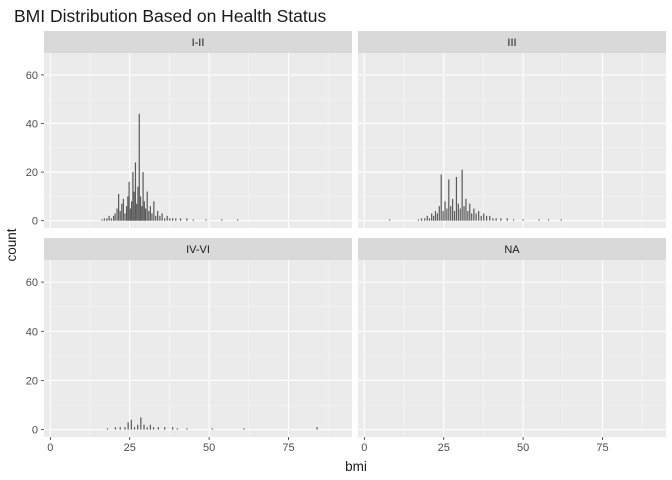 This screenshot has width=672, height=480. What do you see at coordinates (35, 222) in the screenshot?
I see `y-tick-label: 0` at bounding box center [35, 222].